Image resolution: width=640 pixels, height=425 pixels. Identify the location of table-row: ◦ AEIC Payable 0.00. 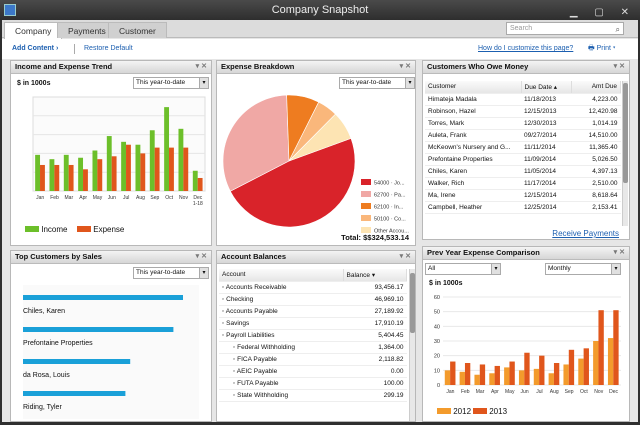
(313, 371).